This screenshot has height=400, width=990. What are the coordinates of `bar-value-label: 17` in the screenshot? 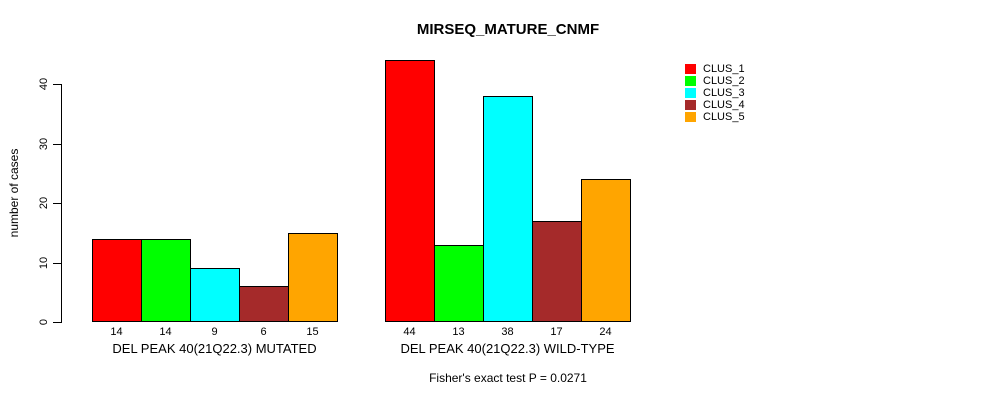 It's located at (556, 332).